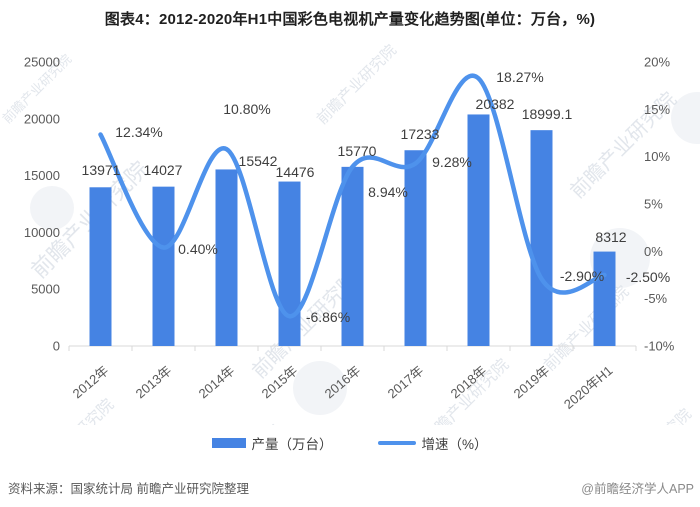  What do you see at coordinates (42, 175) in the screenshot?
I see `y-axis-left-tick-label: 15000` at bounding box center [42, 175].